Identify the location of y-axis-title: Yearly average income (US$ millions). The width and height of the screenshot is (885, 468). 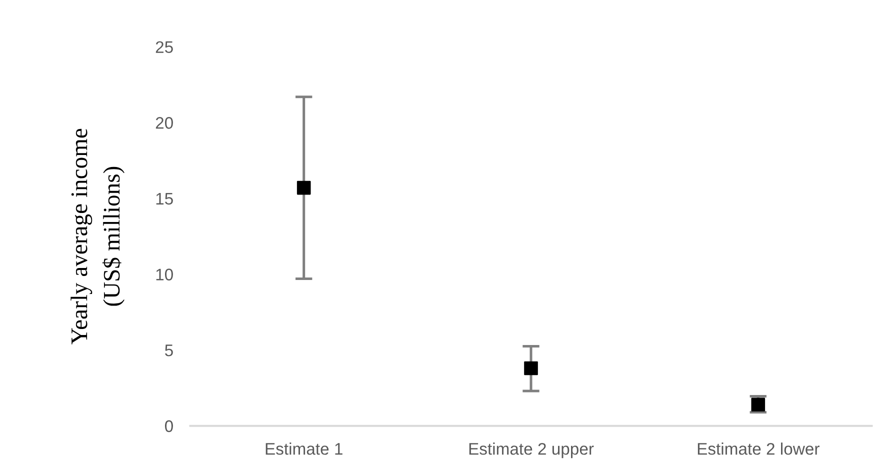
(97, 236).